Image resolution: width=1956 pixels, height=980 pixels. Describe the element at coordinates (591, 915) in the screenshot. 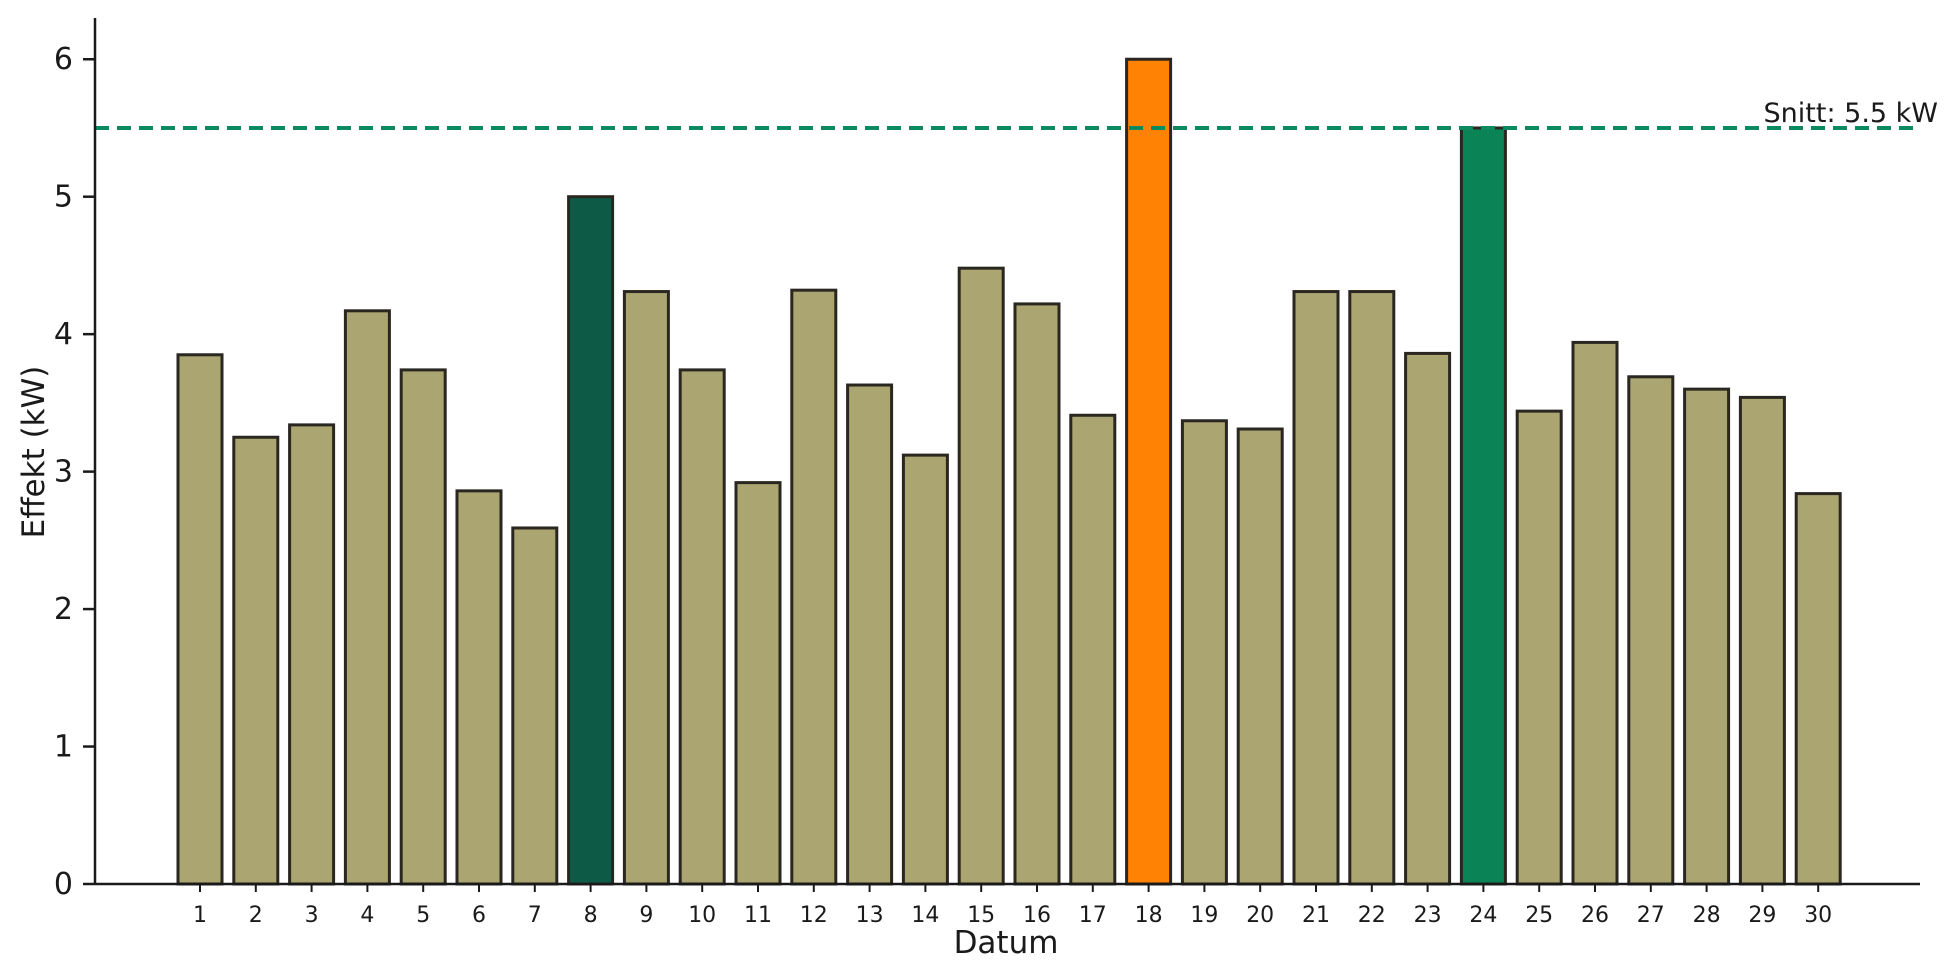

I see `x-tick-label: 8` at that location.